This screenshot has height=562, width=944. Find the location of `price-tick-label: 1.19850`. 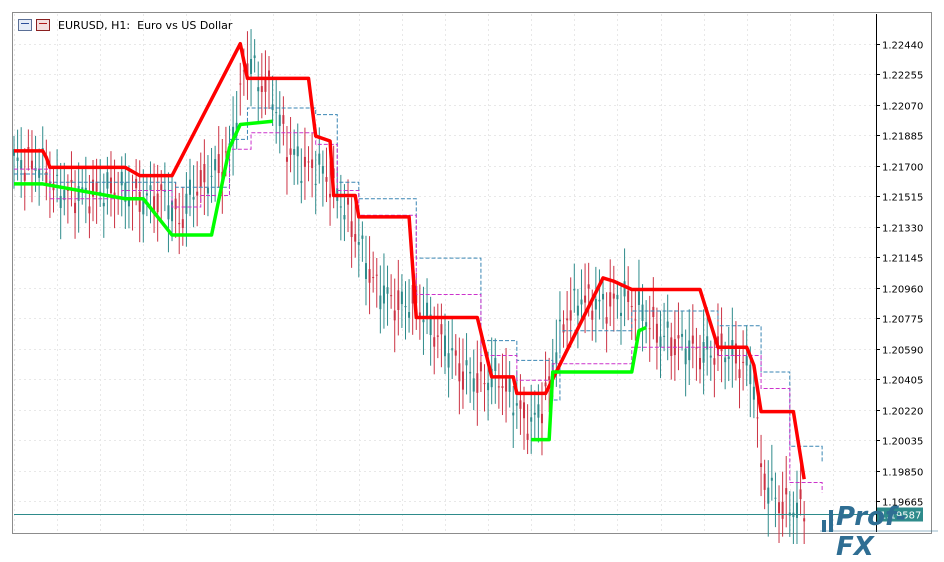

price-tick-label: 1.19850 is located at coordinates (902, 473).